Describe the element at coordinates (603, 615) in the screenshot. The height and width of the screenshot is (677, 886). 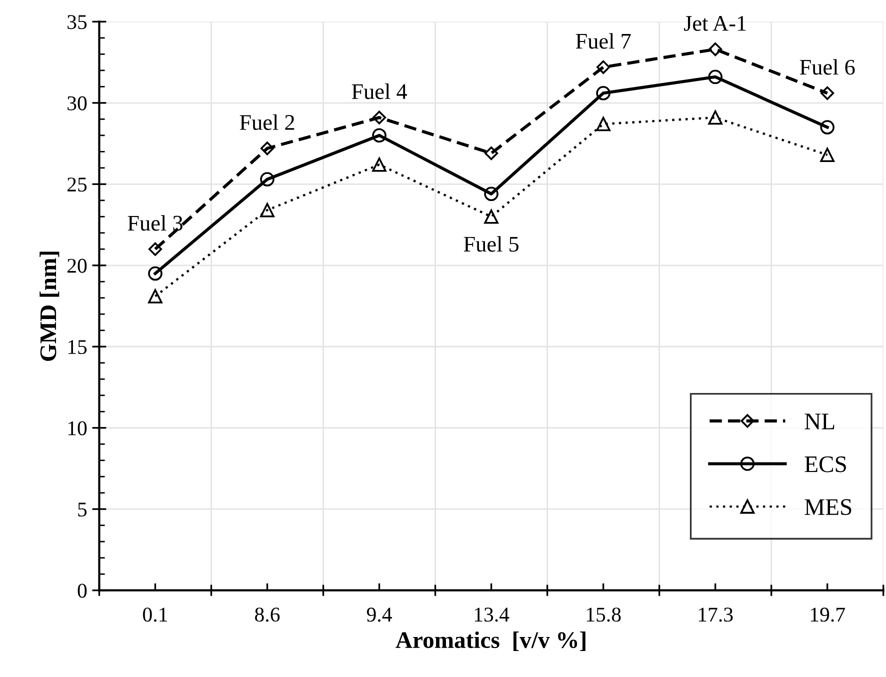
I see `x-tick-label: 15.8` at that location.